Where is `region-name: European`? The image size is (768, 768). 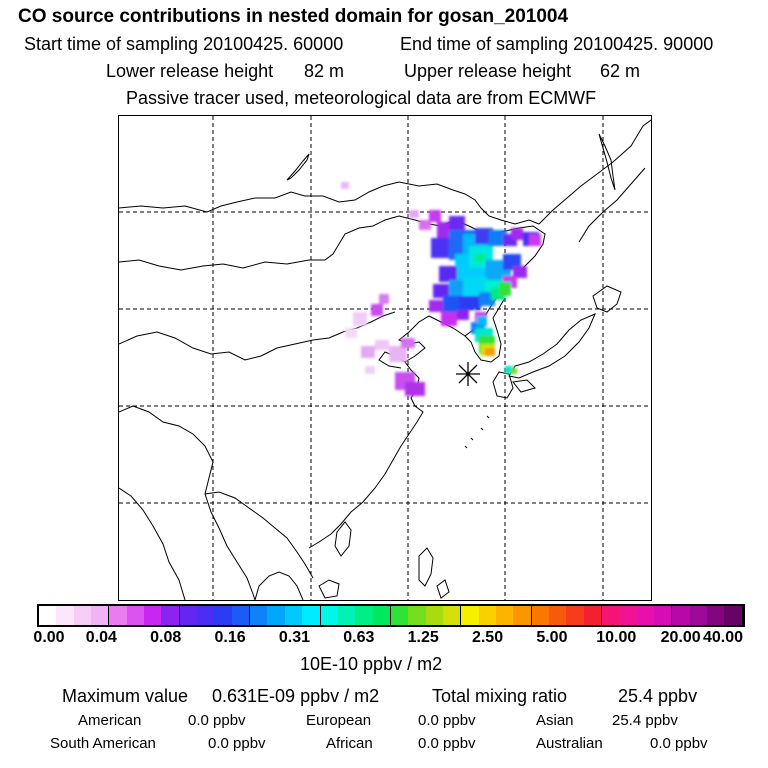 region-name: European is located at coordinates (339, 720).